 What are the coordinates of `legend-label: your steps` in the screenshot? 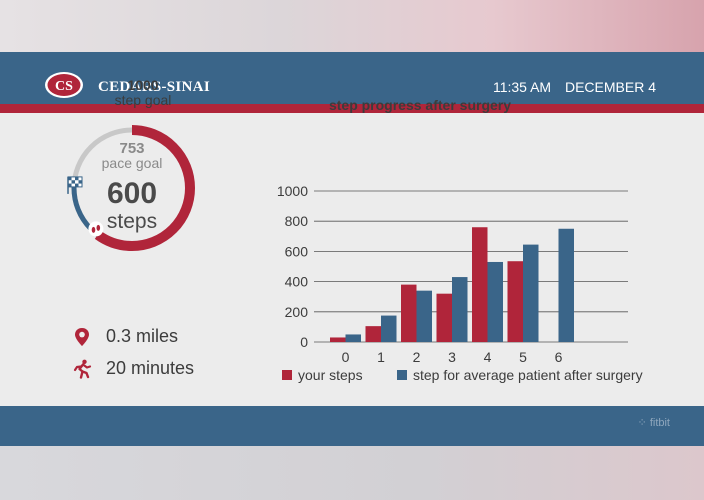 It's located at (330, 375).